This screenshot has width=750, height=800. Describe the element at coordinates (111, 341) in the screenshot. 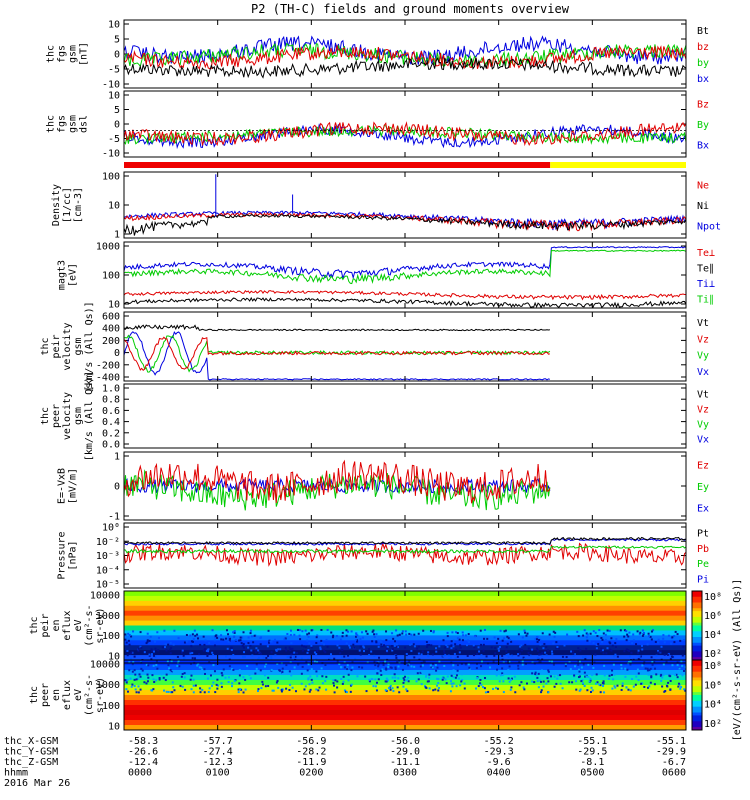

I see `ytick-peir-velocity-2: 200` at that location.